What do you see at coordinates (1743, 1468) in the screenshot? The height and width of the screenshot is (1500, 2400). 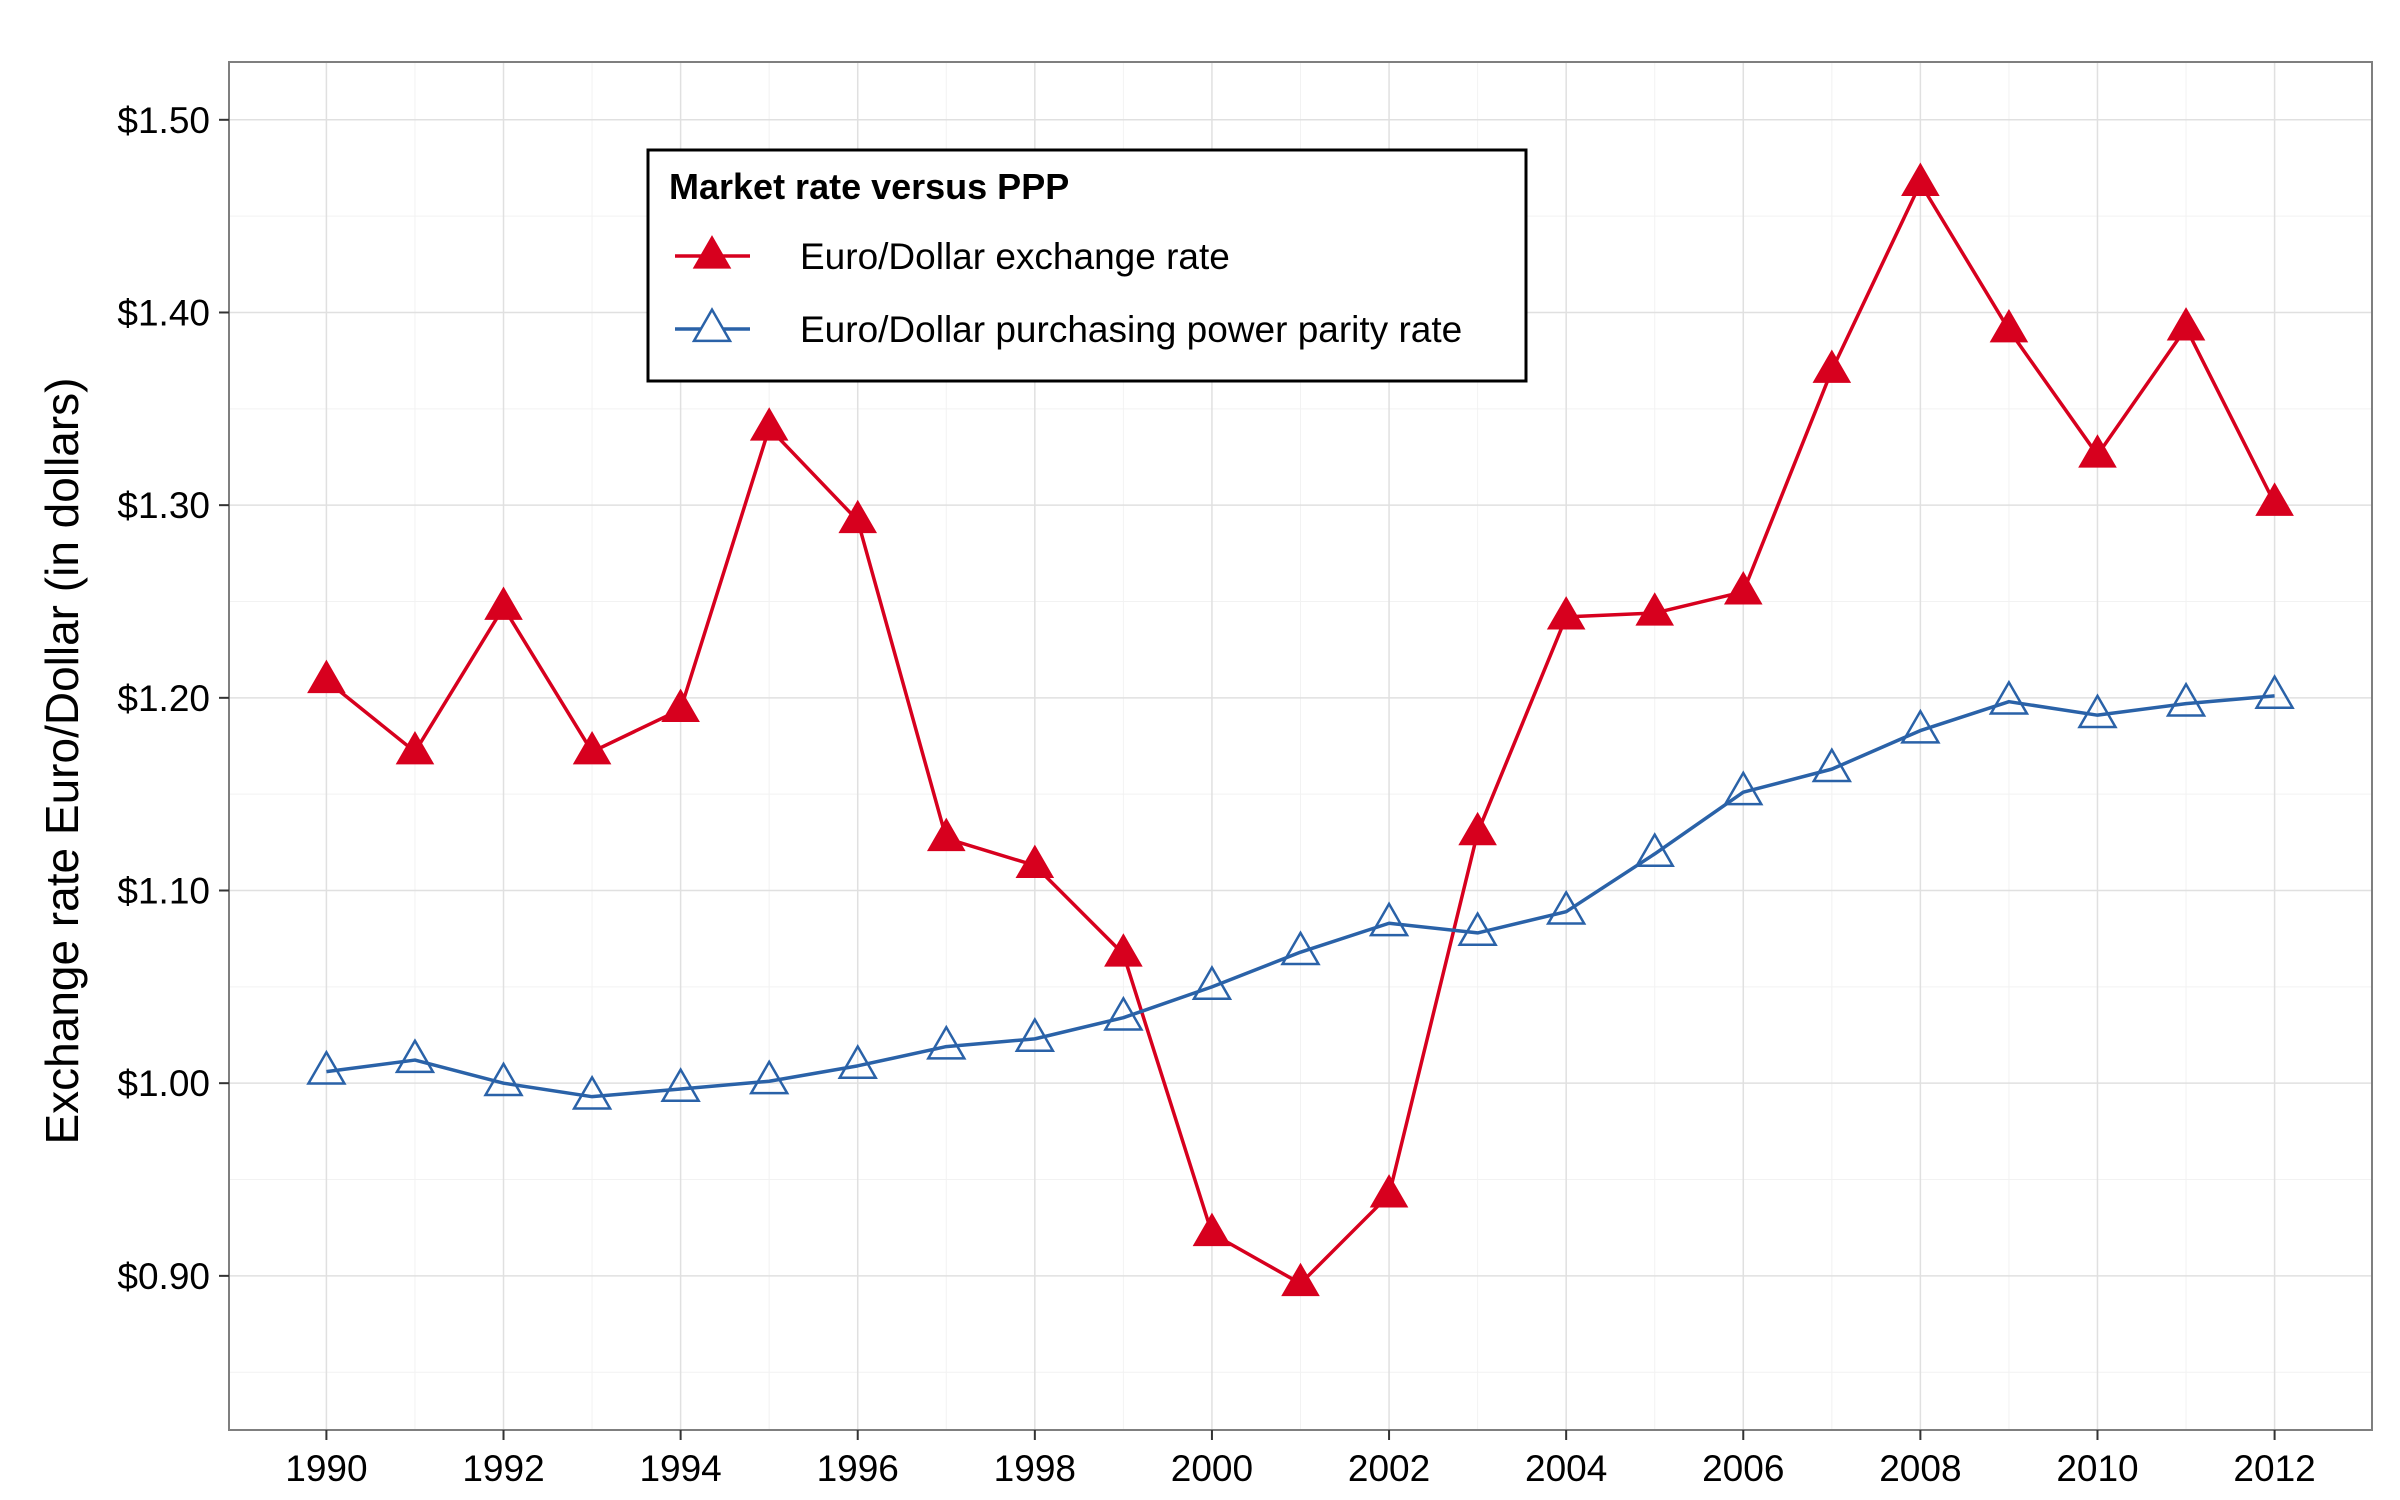 I see `x-tick-label: 2006` at bounding box center [1743, 1468].